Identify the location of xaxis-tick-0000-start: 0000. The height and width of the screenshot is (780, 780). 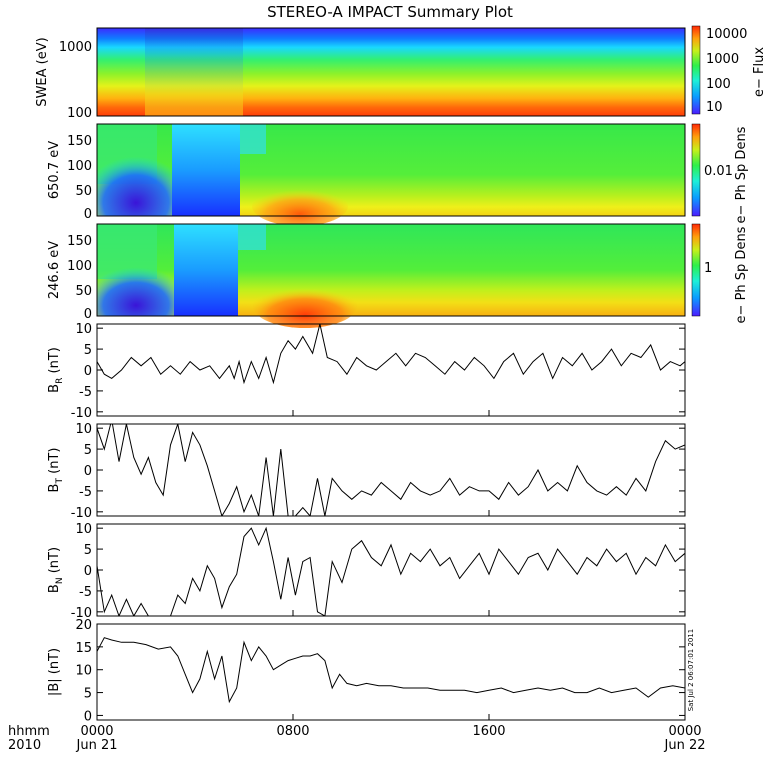
(96, 731).